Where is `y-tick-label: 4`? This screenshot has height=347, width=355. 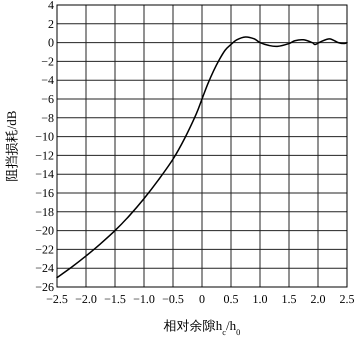
y-tick-label: 4 is located at coordinates (51, 6).